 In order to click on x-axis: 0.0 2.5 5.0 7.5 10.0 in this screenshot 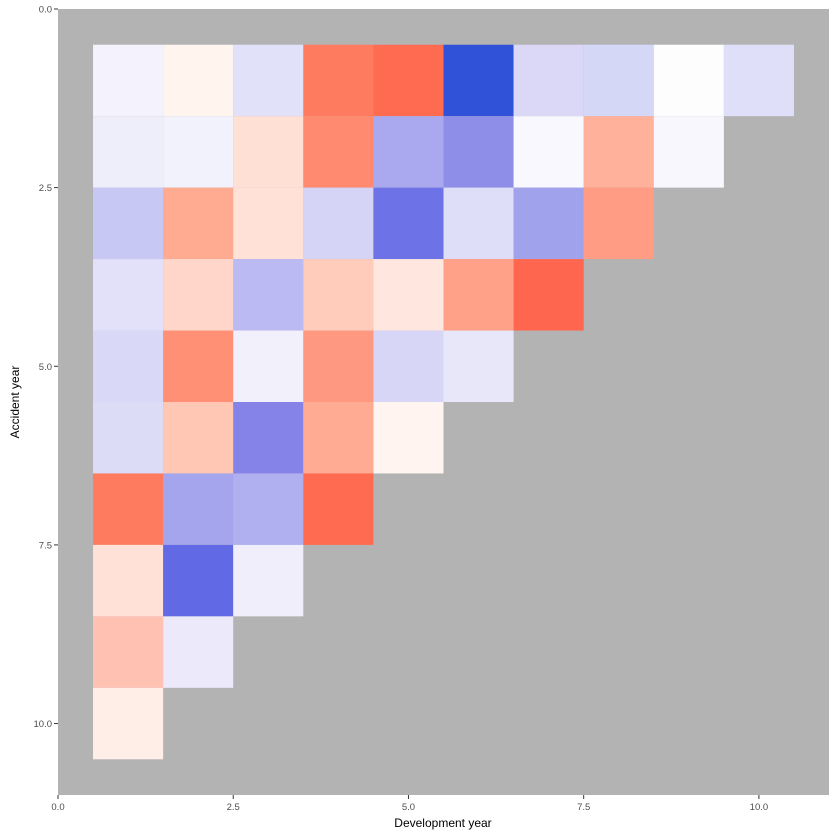, I will do `click(409, 804)`.